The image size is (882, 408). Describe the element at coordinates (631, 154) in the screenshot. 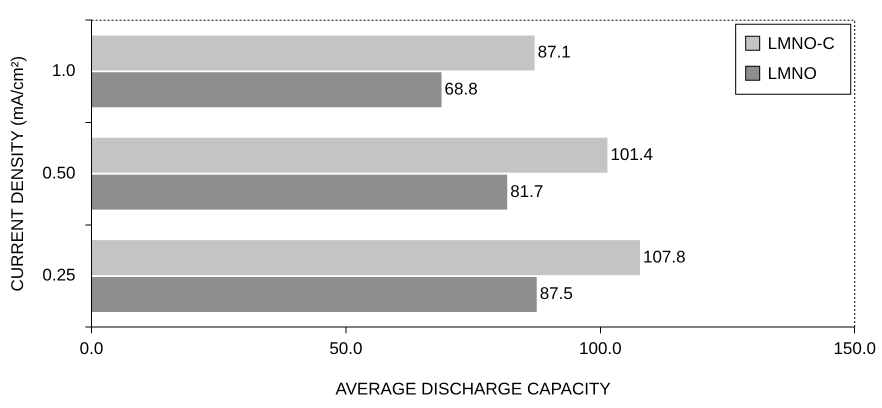

I see `data-label: 101.4` at that location.